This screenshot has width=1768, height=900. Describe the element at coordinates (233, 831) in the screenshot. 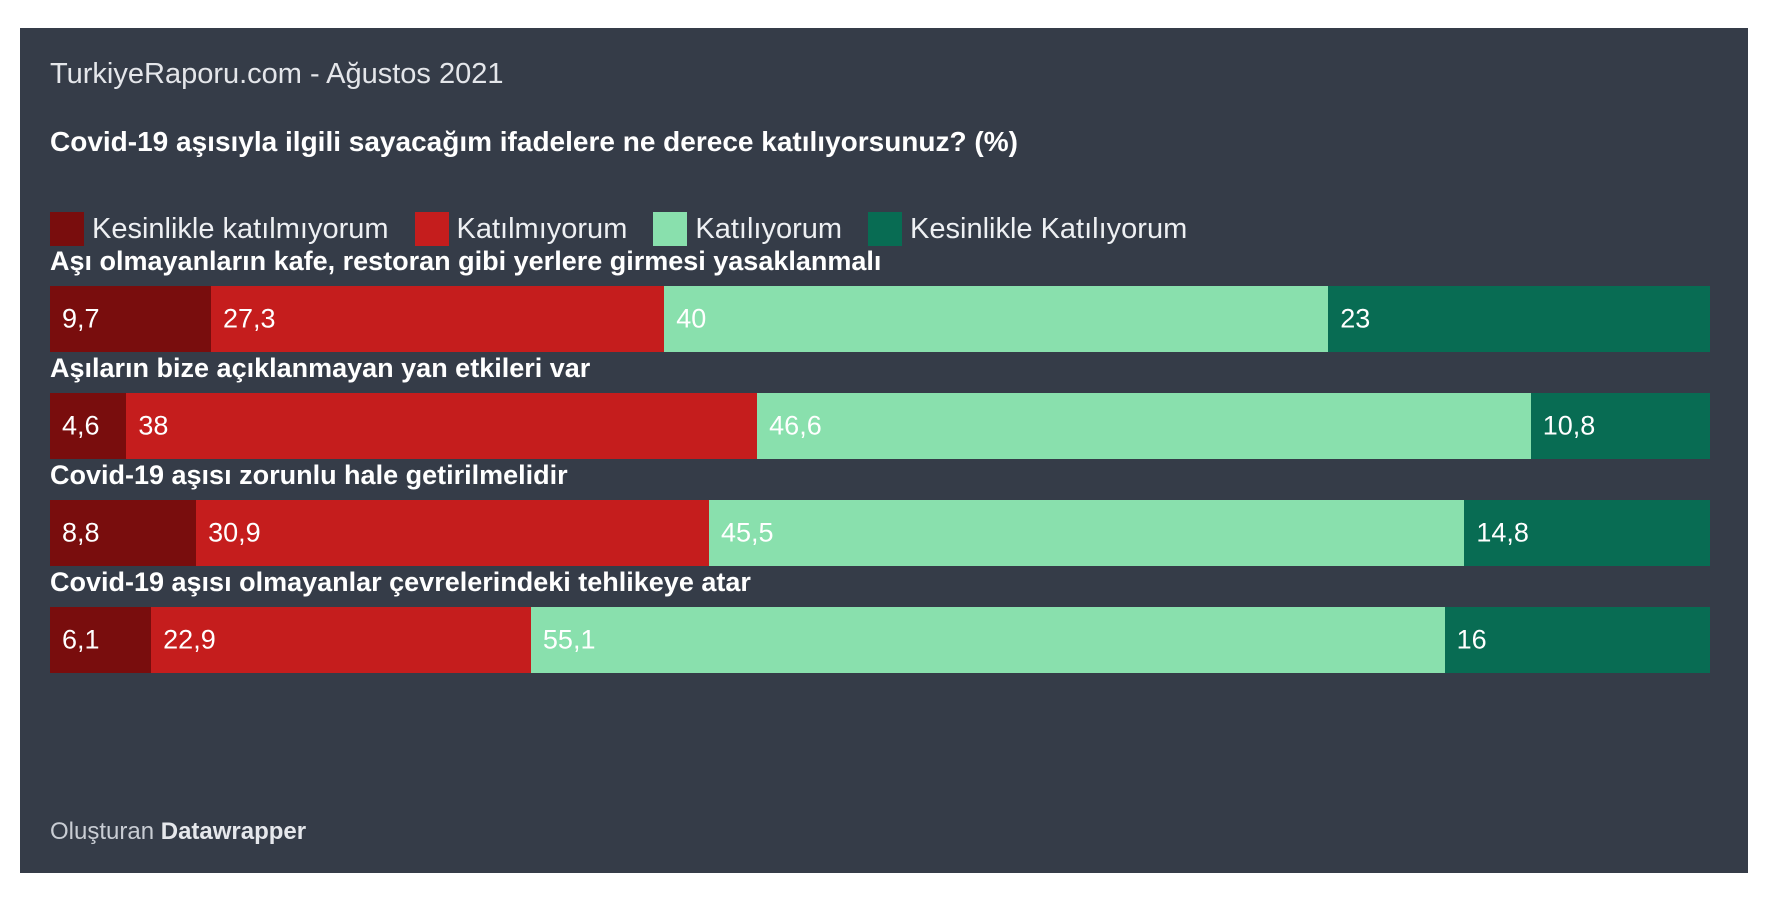

I see `footer-brand: Datawrapper` at that location.